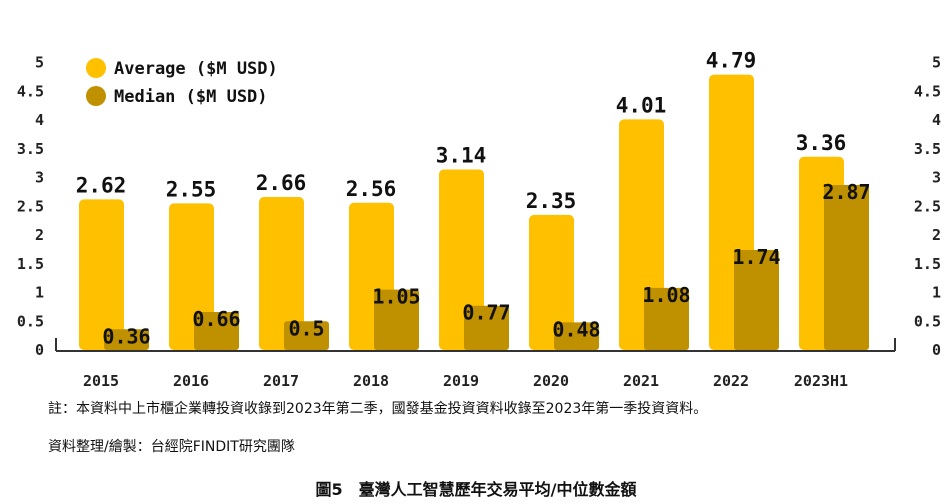  I want to click on y-tick-right: 2.5, so click(927, 206).